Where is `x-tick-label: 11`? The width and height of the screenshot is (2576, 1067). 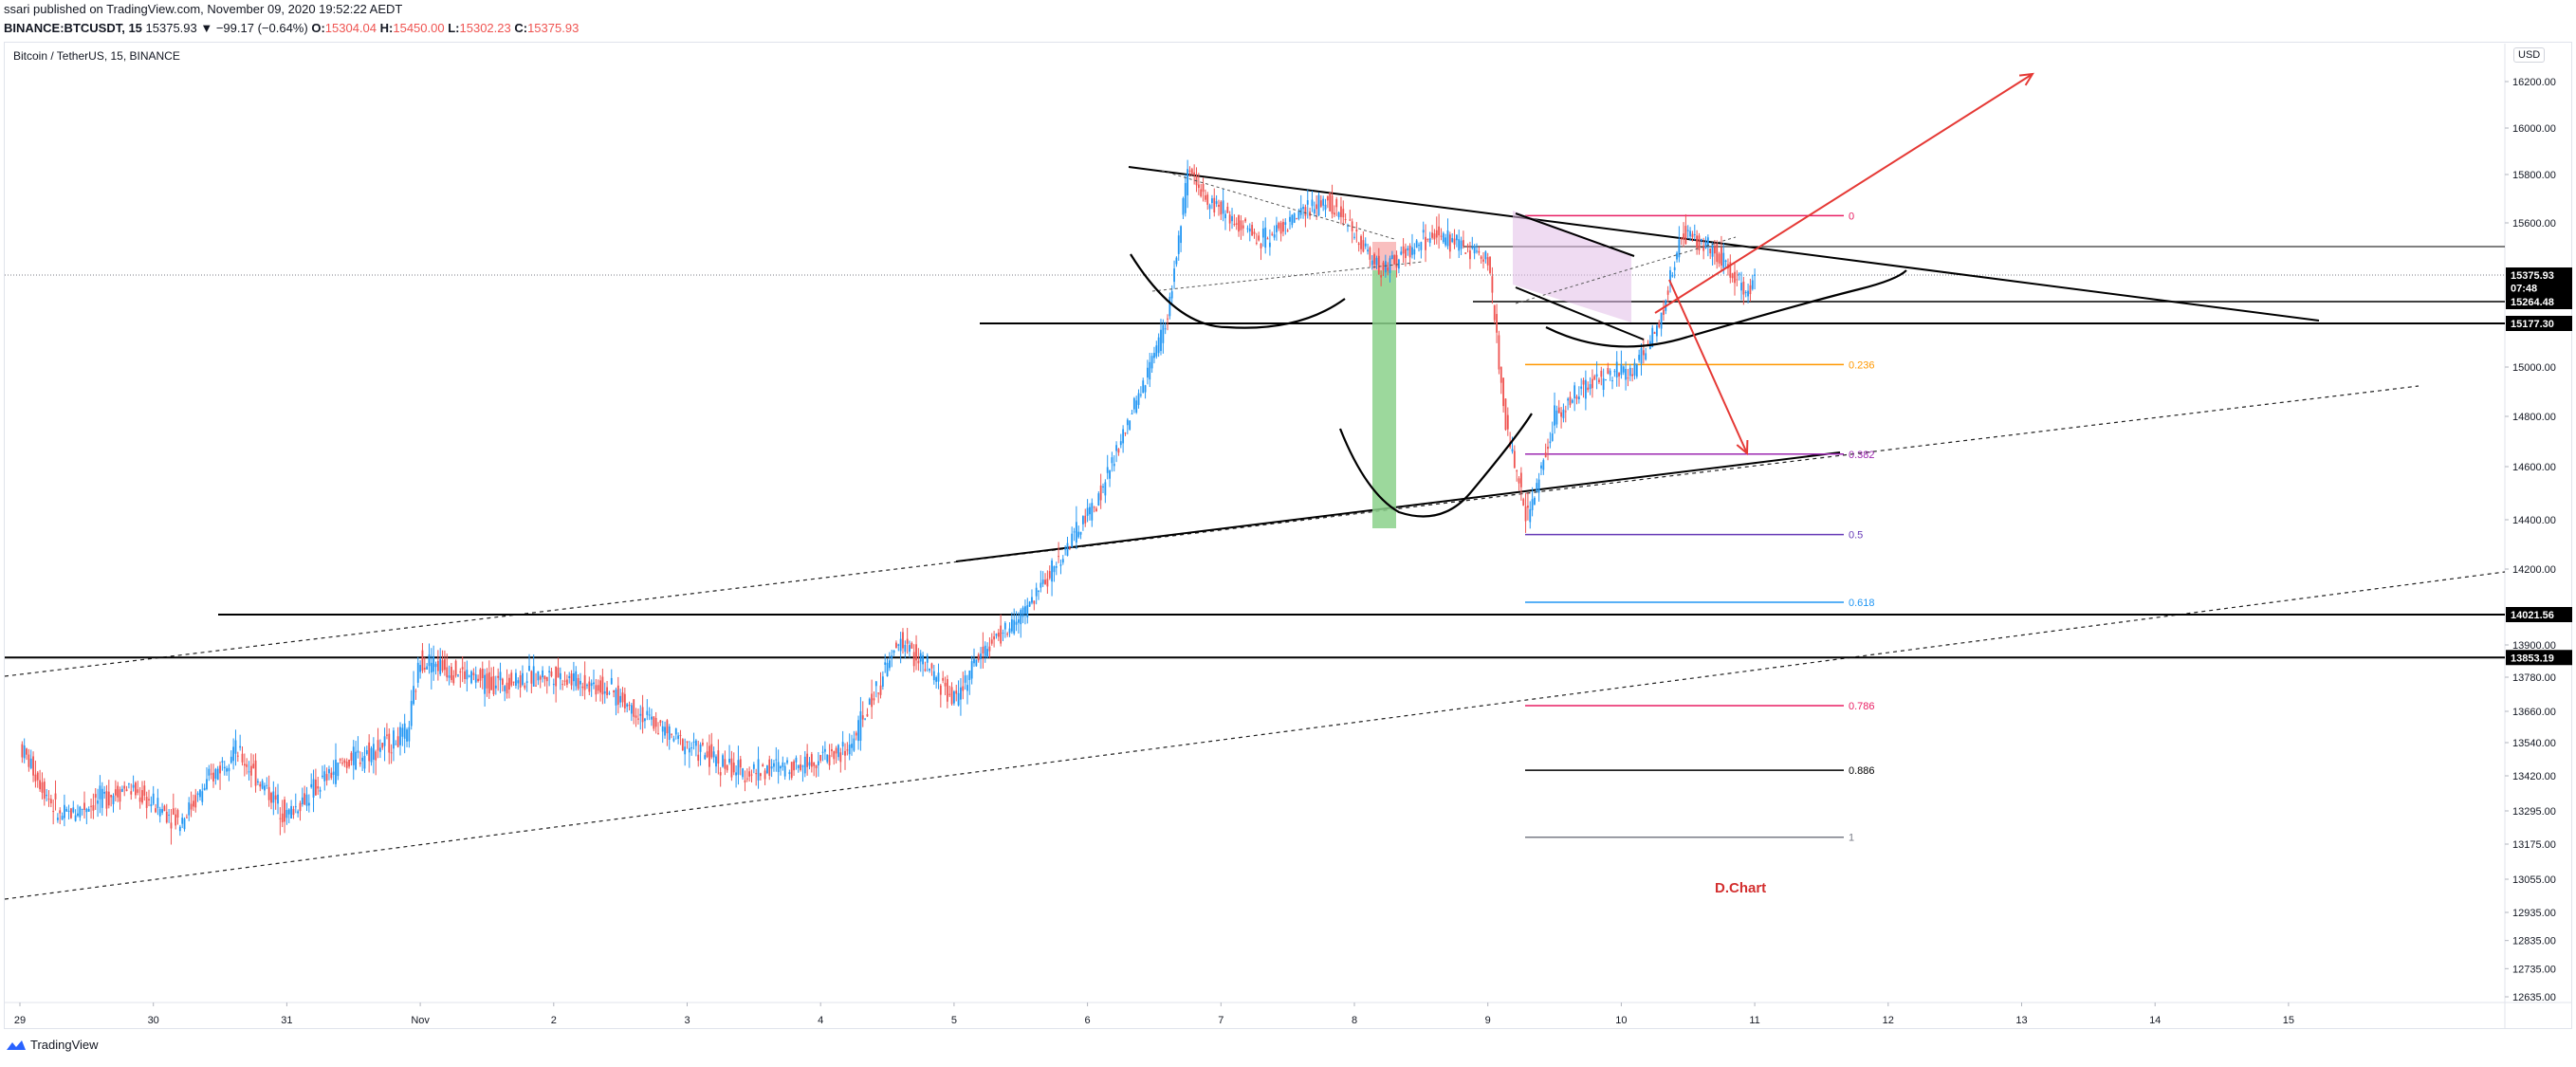
x-tick-label: 11 is located at coordinates (1754, 1021).